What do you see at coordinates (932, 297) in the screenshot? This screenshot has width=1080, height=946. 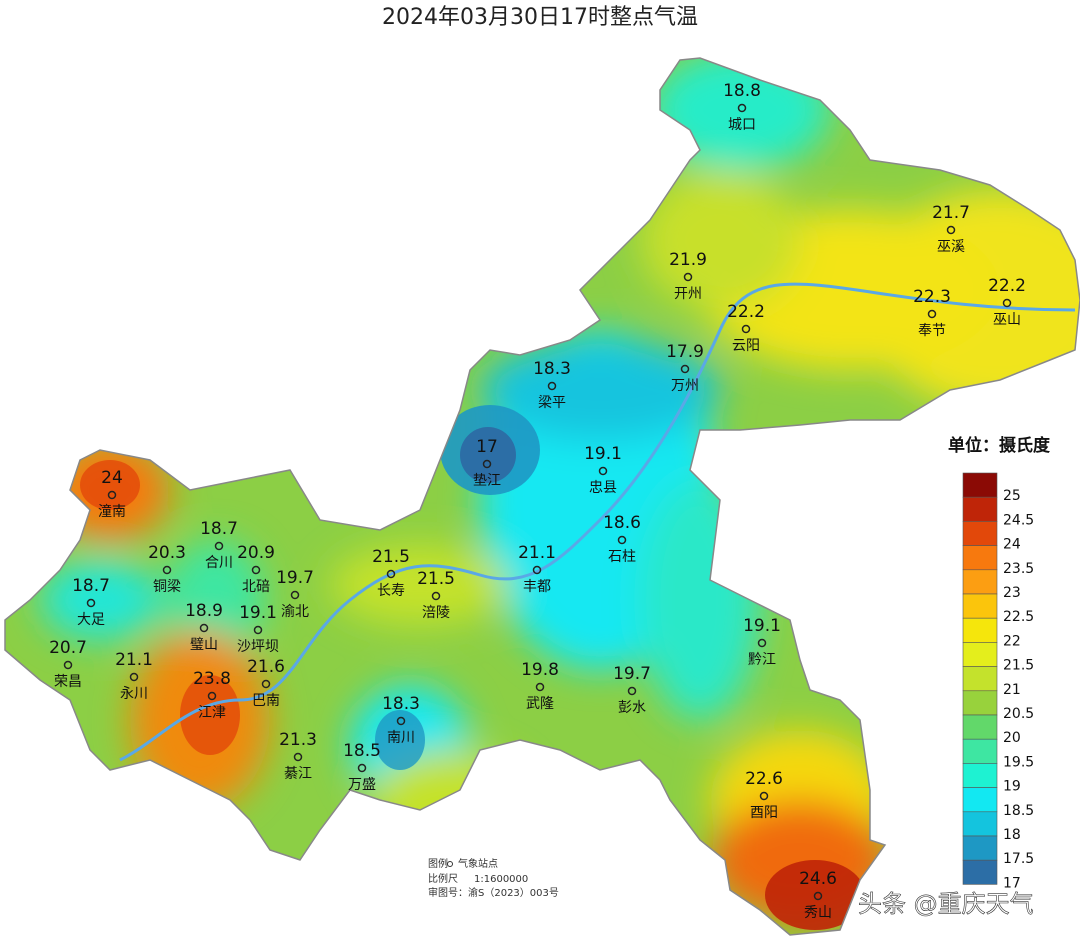 I see `station-value: 22.3` at bounding box center [932, 297].